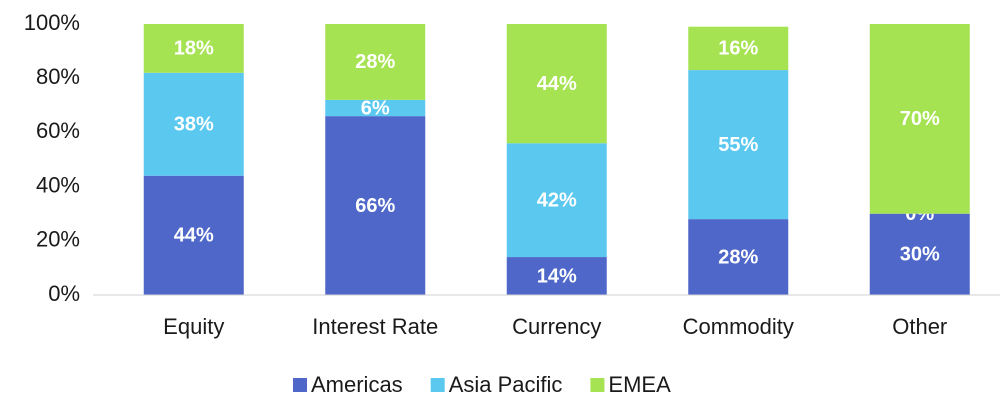 The height and width of the screenshot is (402, 1000). What do you see at coordinates (357, 384) in the screenshot?
I see `legend-label: Americas` at bounding box center [357, 384].